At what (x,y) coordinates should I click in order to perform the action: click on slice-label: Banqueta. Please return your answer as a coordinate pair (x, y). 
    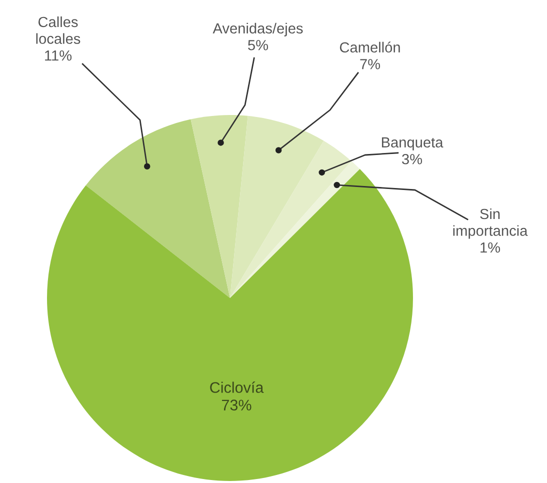
    Looking at the image, I should click on (413, 143).